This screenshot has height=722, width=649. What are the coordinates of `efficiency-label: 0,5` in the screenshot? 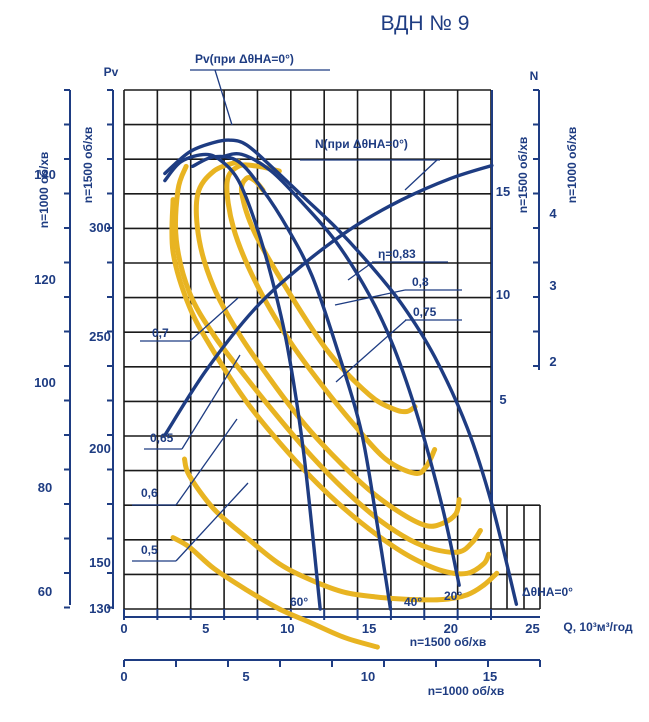 It's located at (149, 550).